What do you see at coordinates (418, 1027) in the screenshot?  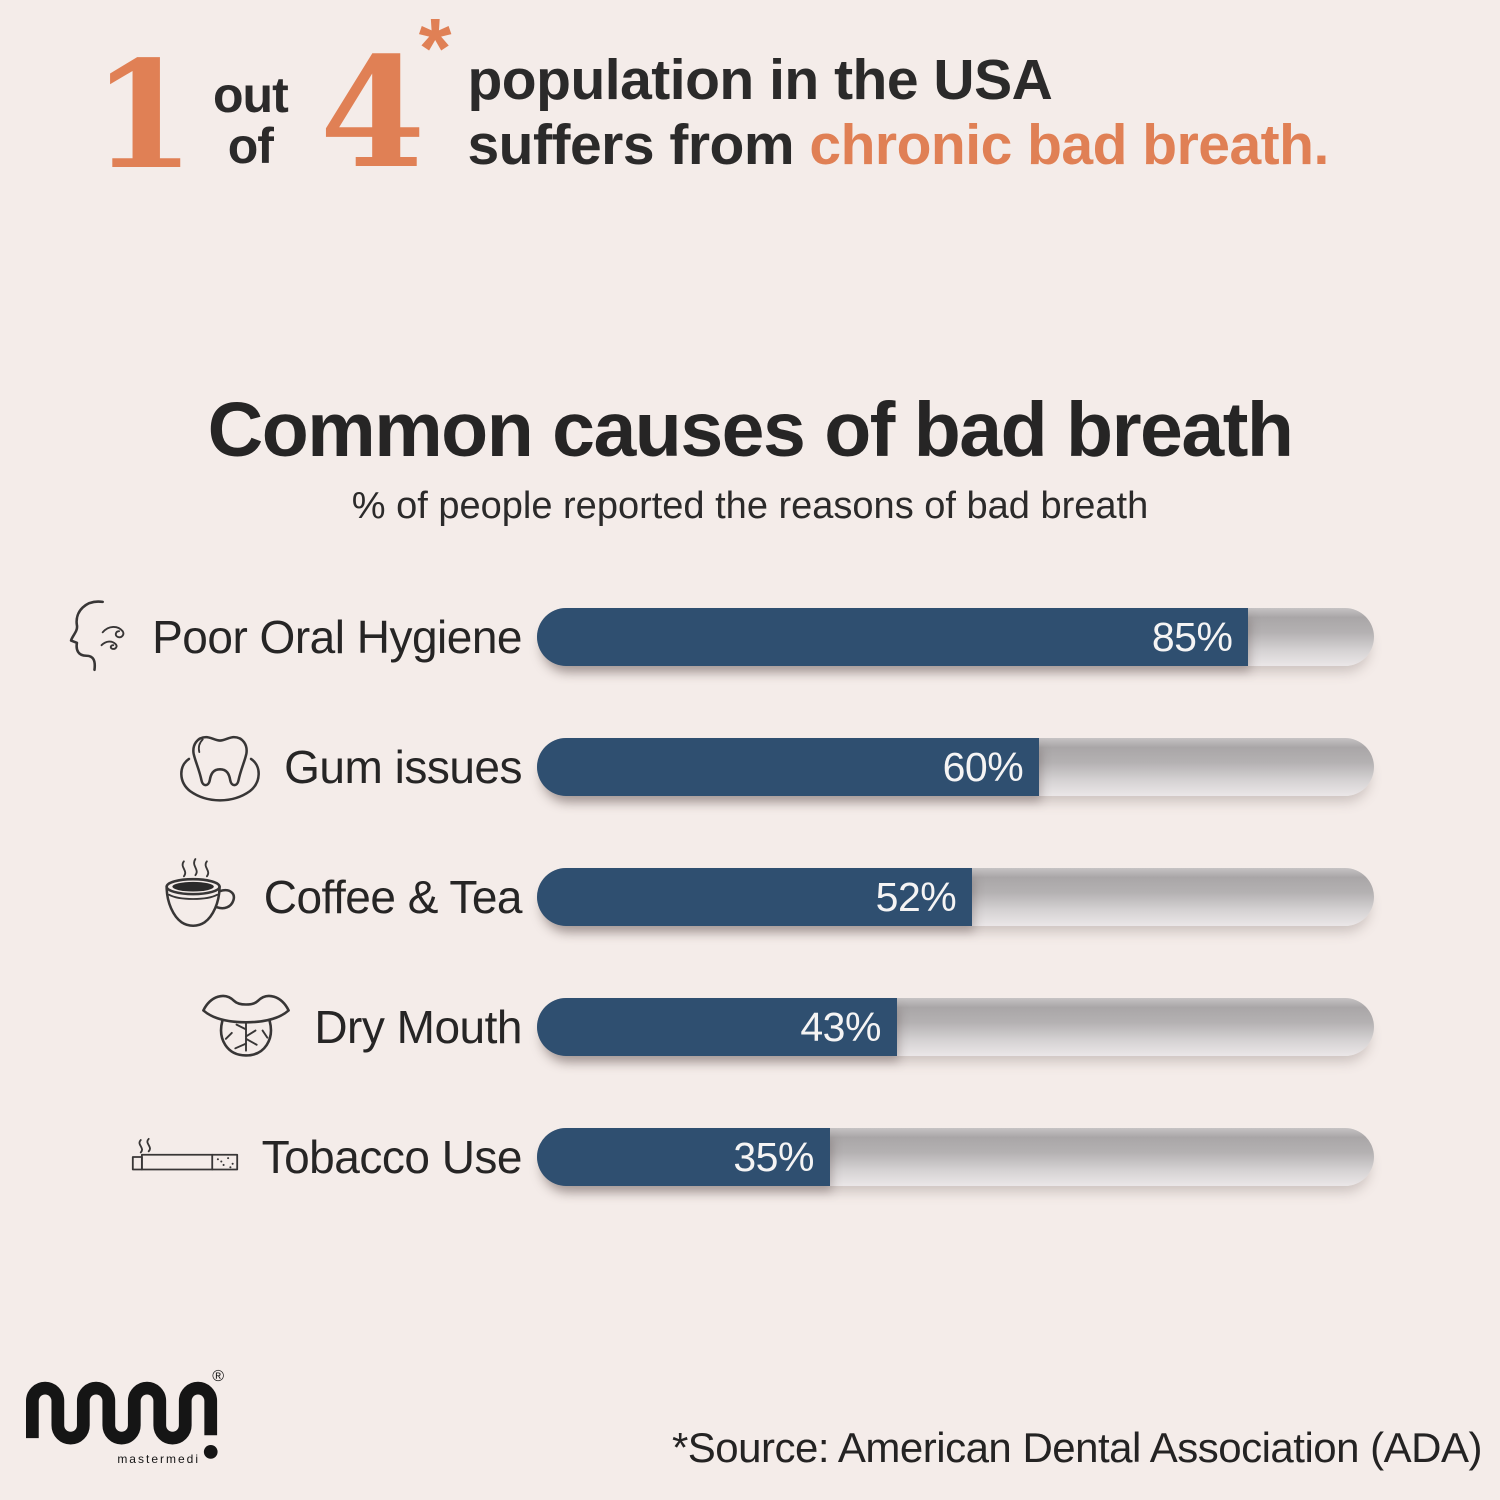 I see `row-label: Dry Mouth` at bounding box center [418, 1027].